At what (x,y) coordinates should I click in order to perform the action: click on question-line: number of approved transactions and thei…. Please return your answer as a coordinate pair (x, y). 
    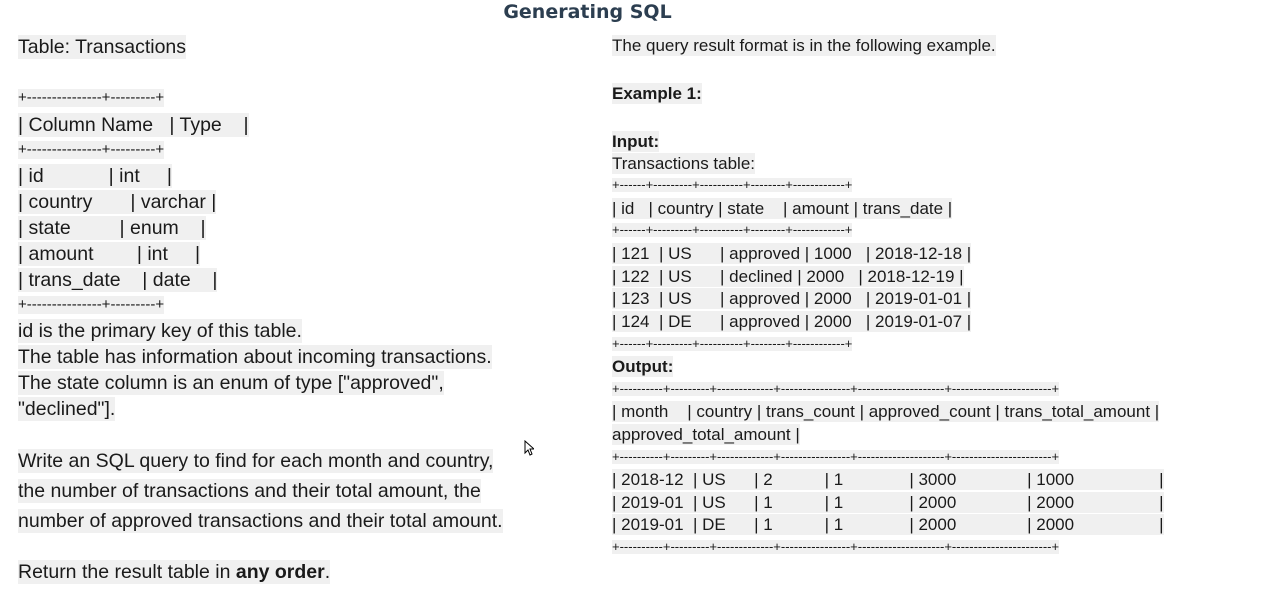
    Looking at the image, I should click on (260, 521).